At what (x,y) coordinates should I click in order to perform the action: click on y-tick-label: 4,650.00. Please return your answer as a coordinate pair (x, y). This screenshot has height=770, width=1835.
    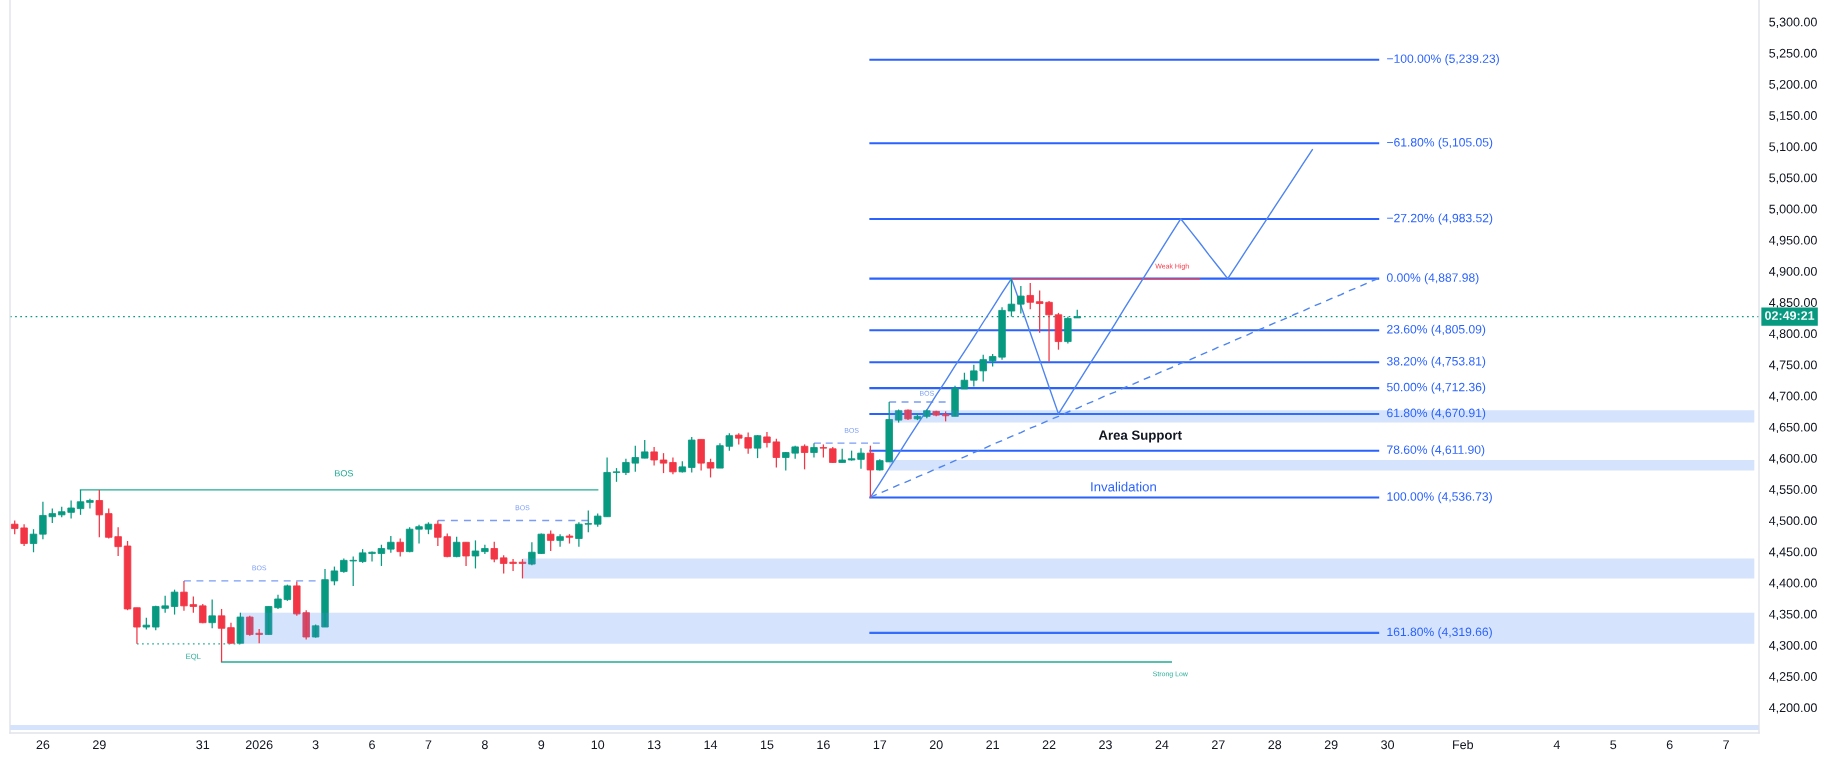
    Looking at the image, I should click on (1793, 428).